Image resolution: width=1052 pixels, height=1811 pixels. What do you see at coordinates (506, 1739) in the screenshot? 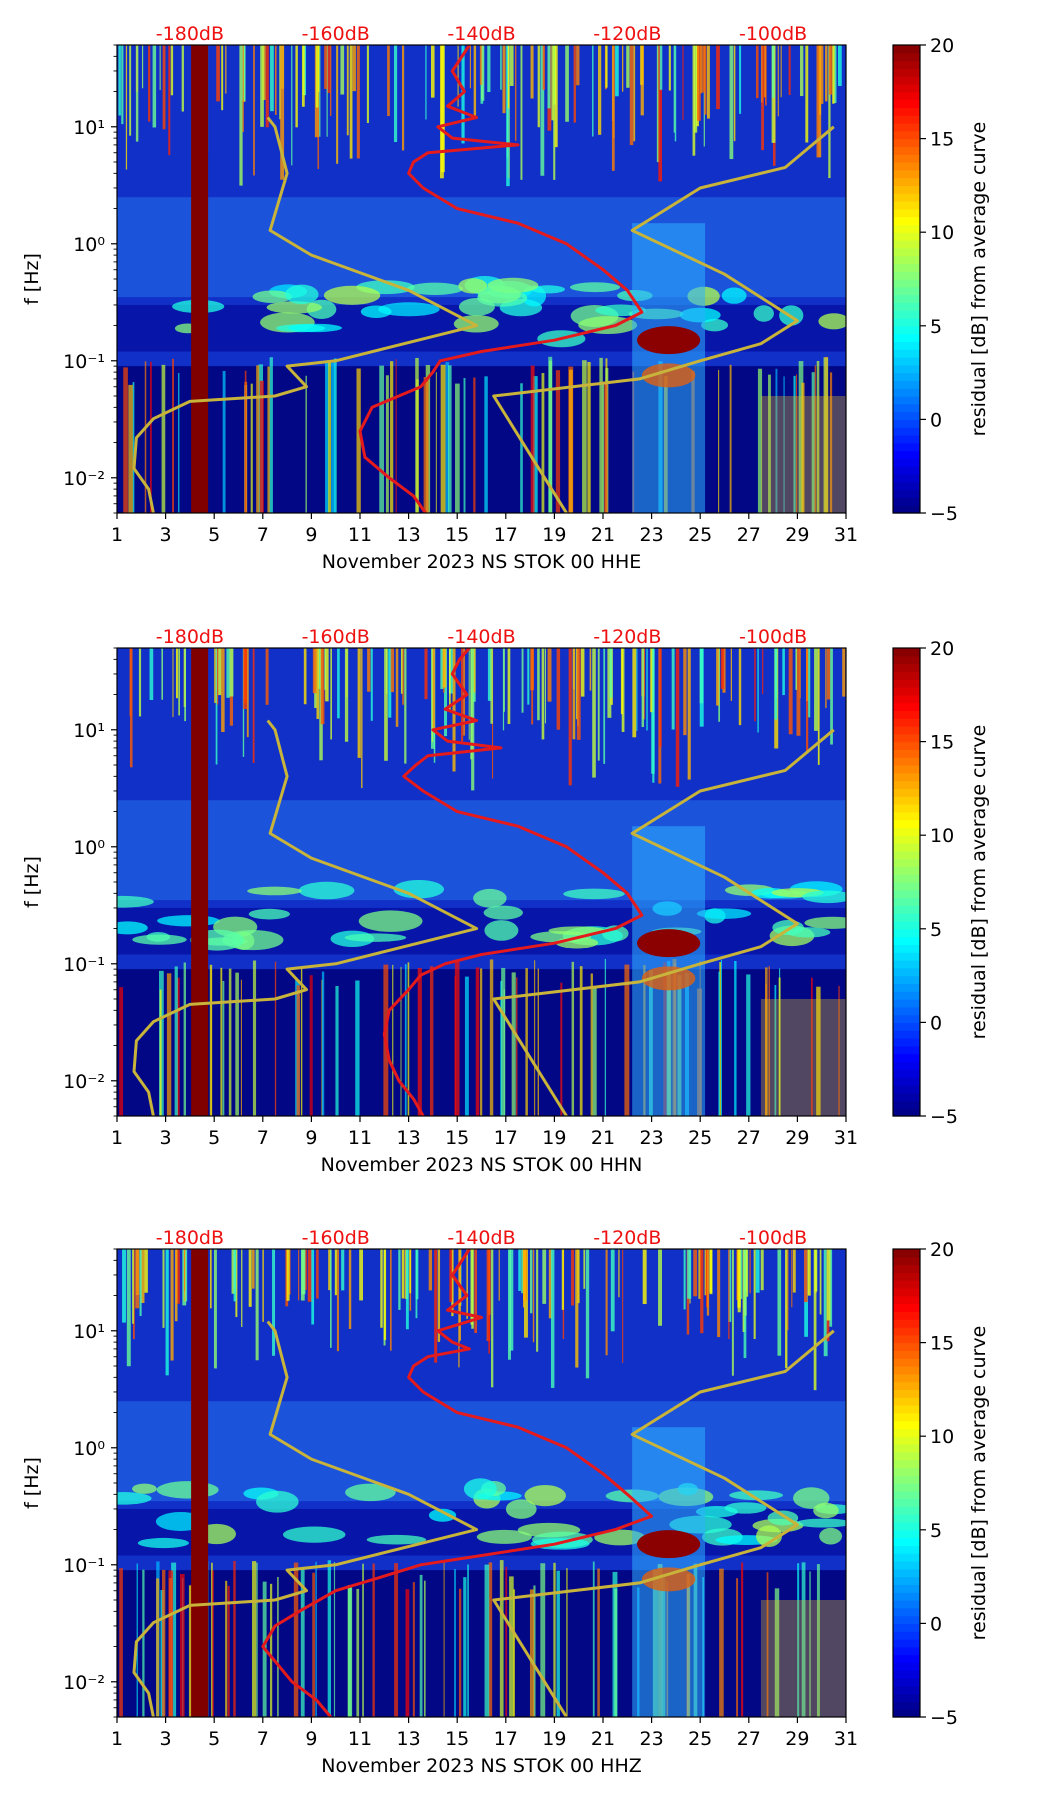
I see `x-tick-label: 17` at bounding box center [506, 1739].